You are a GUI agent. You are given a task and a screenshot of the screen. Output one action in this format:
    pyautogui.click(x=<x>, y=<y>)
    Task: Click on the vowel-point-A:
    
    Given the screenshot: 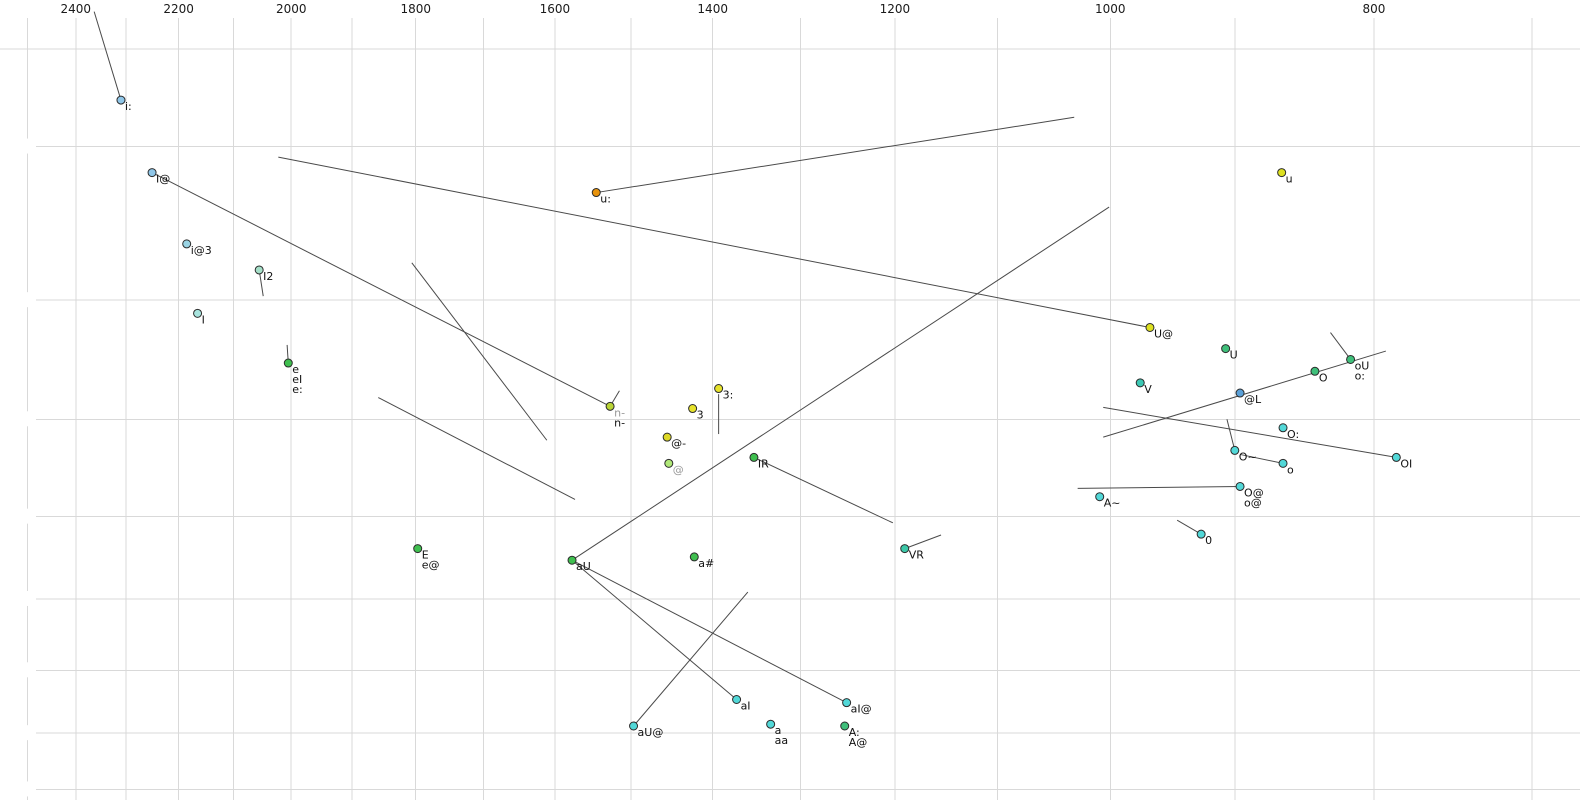 What is the action you would take?
    pyautogui.click(x=845, y=726)
    